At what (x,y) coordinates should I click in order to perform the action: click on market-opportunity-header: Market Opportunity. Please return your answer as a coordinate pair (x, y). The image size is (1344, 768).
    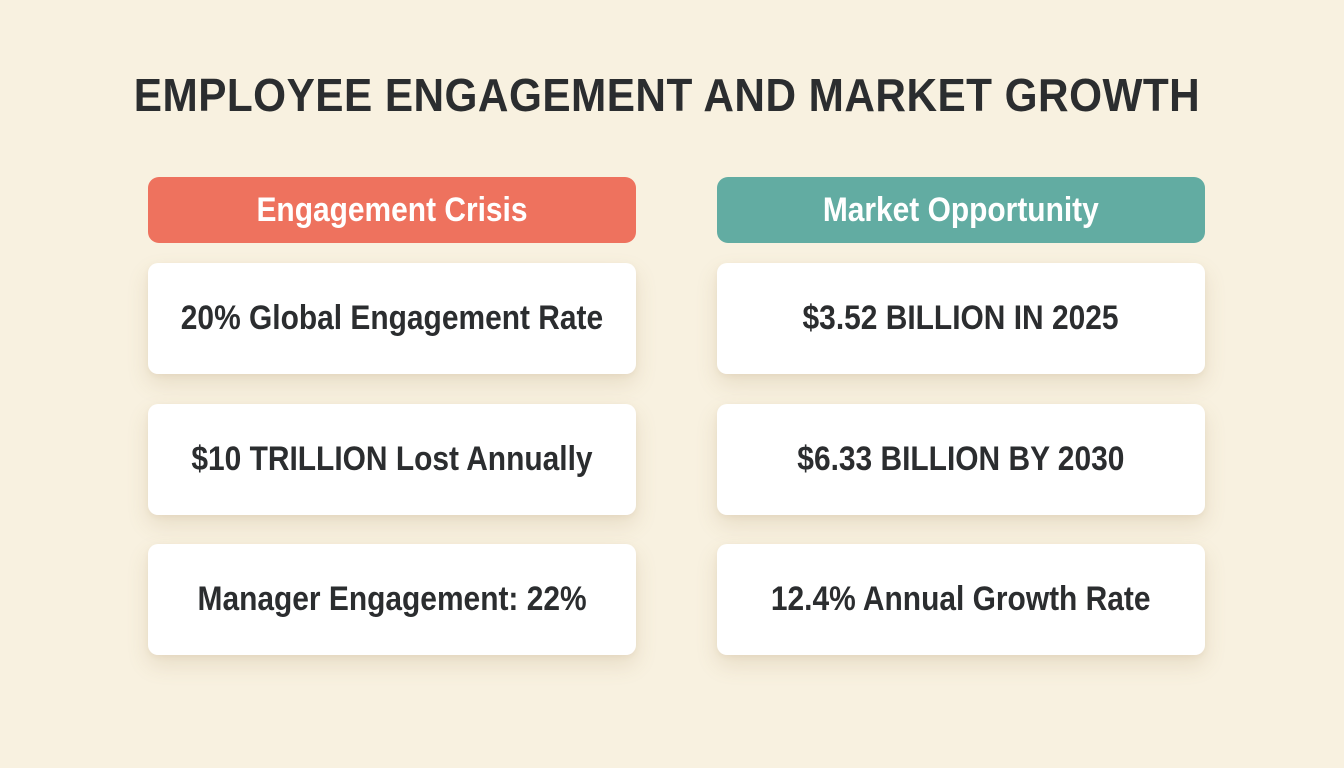
    Looking at the image, I should click on (961, 210).